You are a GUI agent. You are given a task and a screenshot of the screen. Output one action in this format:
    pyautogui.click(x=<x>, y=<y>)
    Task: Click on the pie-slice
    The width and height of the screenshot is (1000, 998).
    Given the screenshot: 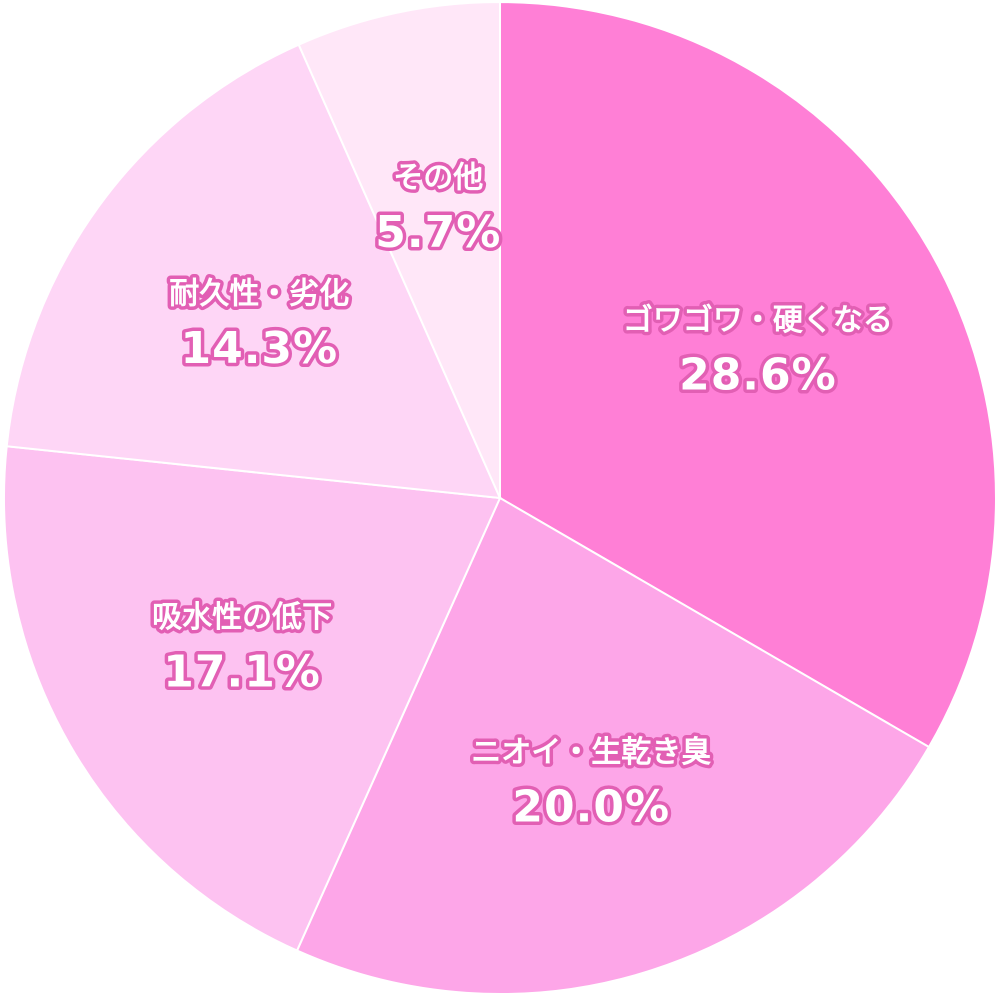 What is the action you would take?
    pyautogui.click(x=399, y=249)
    